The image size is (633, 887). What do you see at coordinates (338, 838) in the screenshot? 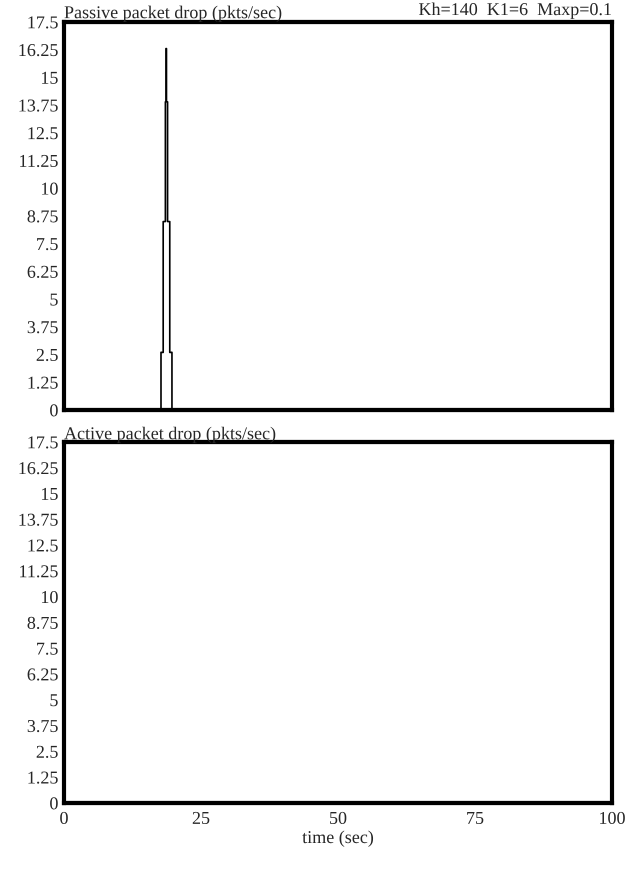
I see `x-axis-title: time (sec)` at bounding box center [338, 838].